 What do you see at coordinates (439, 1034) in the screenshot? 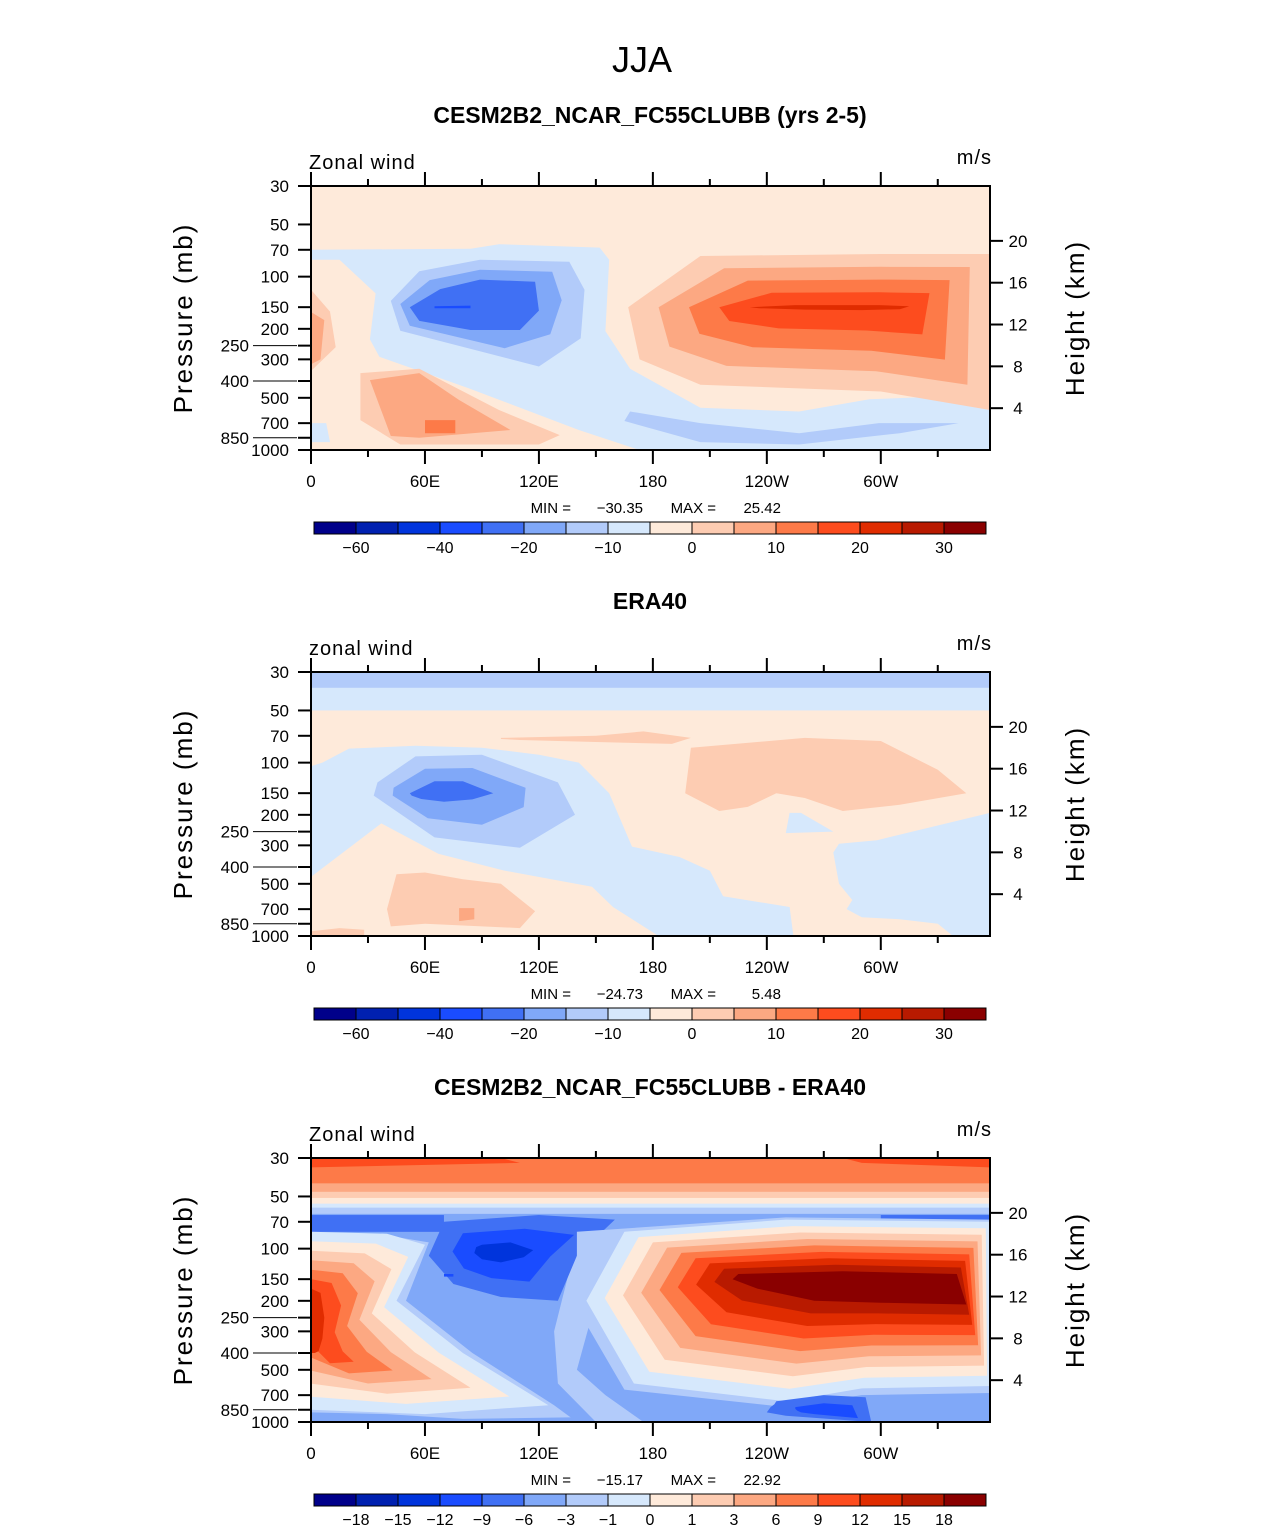
I see `colorbar-label: −40` at bounding box center [439, 1034].